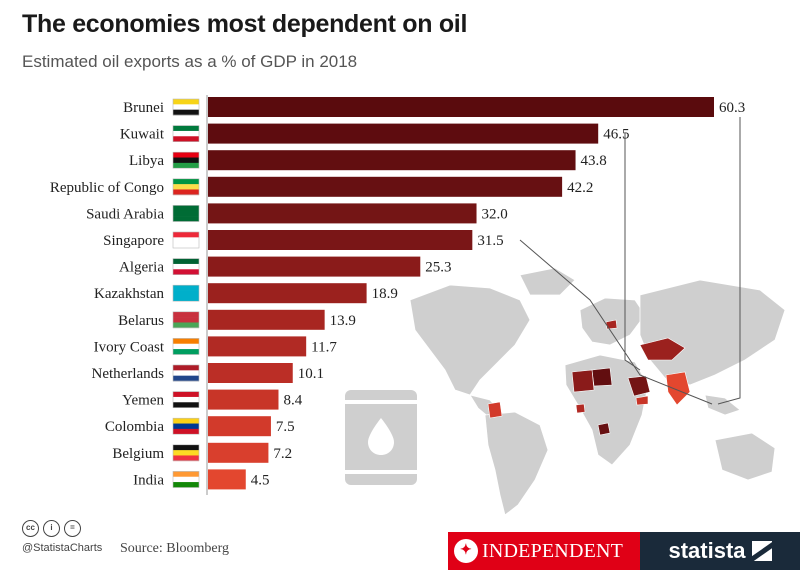 This screenshot has width=800, height=570. I want to click on value-label-kuwait: 46.5, so click(616, 135).